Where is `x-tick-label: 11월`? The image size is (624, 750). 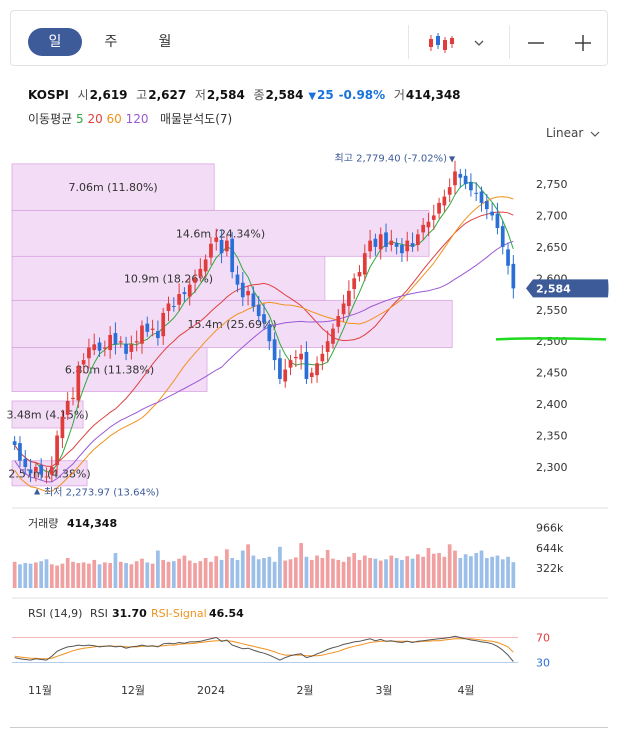
x-tick-label: 11월 is located at coordinates (40, 690).